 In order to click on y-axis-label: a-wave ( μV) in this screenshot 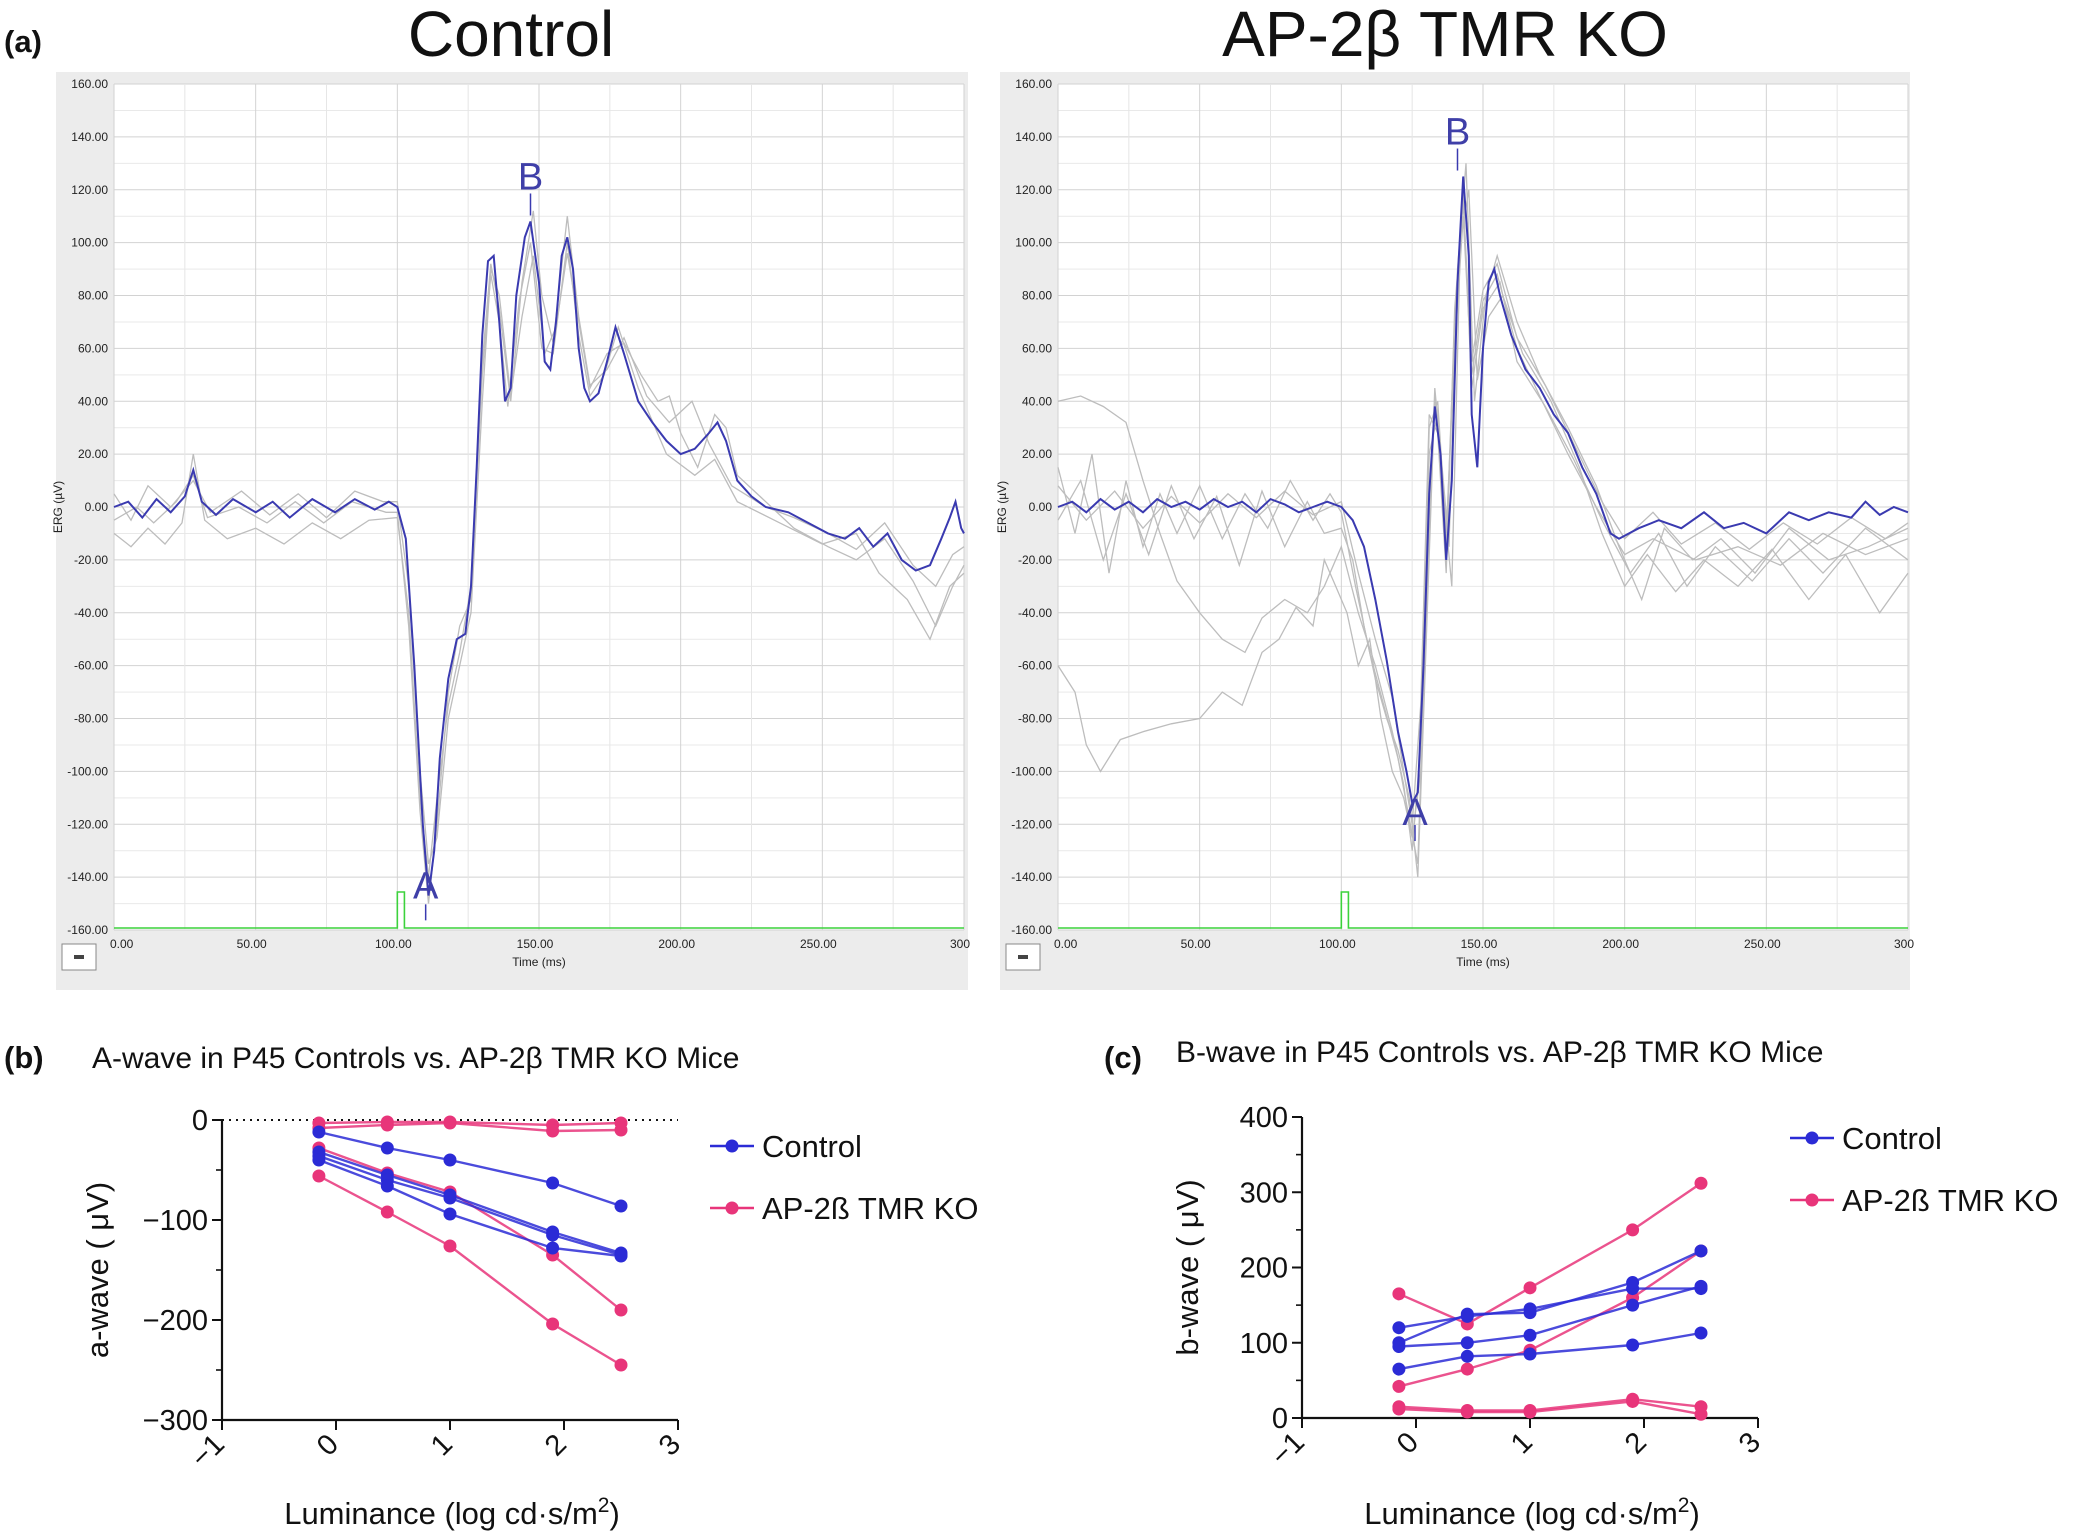, I will do `click(97, 1270)`.